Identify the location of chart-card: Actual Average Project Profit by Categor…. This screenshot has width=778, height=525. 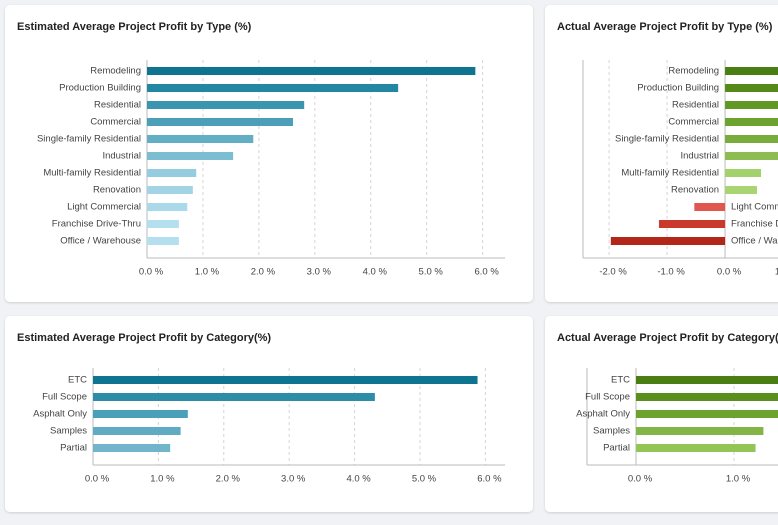
(661, 414).